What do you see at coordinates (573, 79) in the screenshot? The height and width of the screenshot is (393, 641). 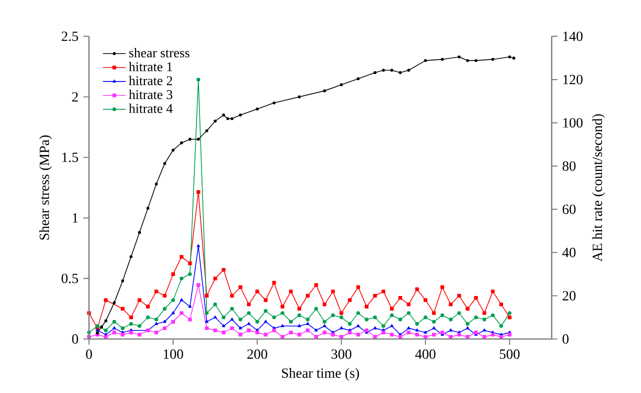 I see `y2-tick-label: 120` at bounding box center [573, 79].